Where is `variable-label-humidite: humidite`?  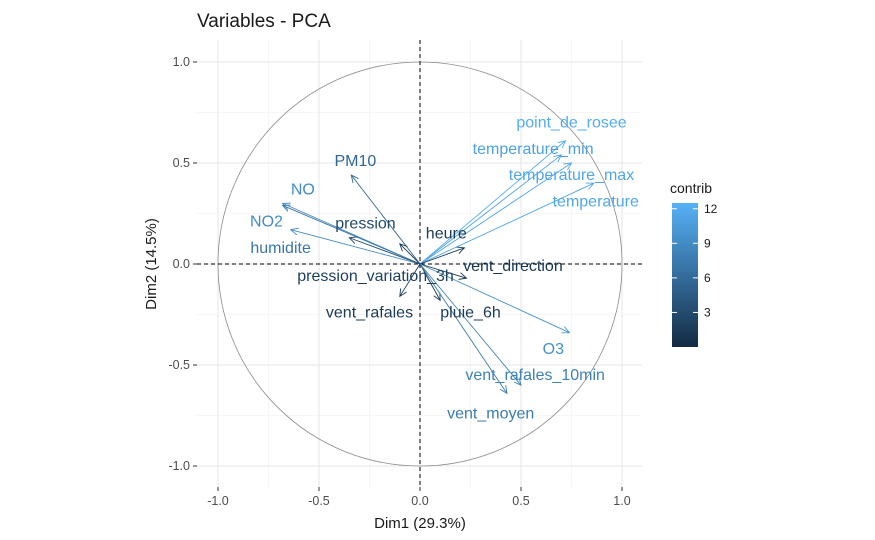
variable-label-humidite: humidite is located at coordinates (280, 248).